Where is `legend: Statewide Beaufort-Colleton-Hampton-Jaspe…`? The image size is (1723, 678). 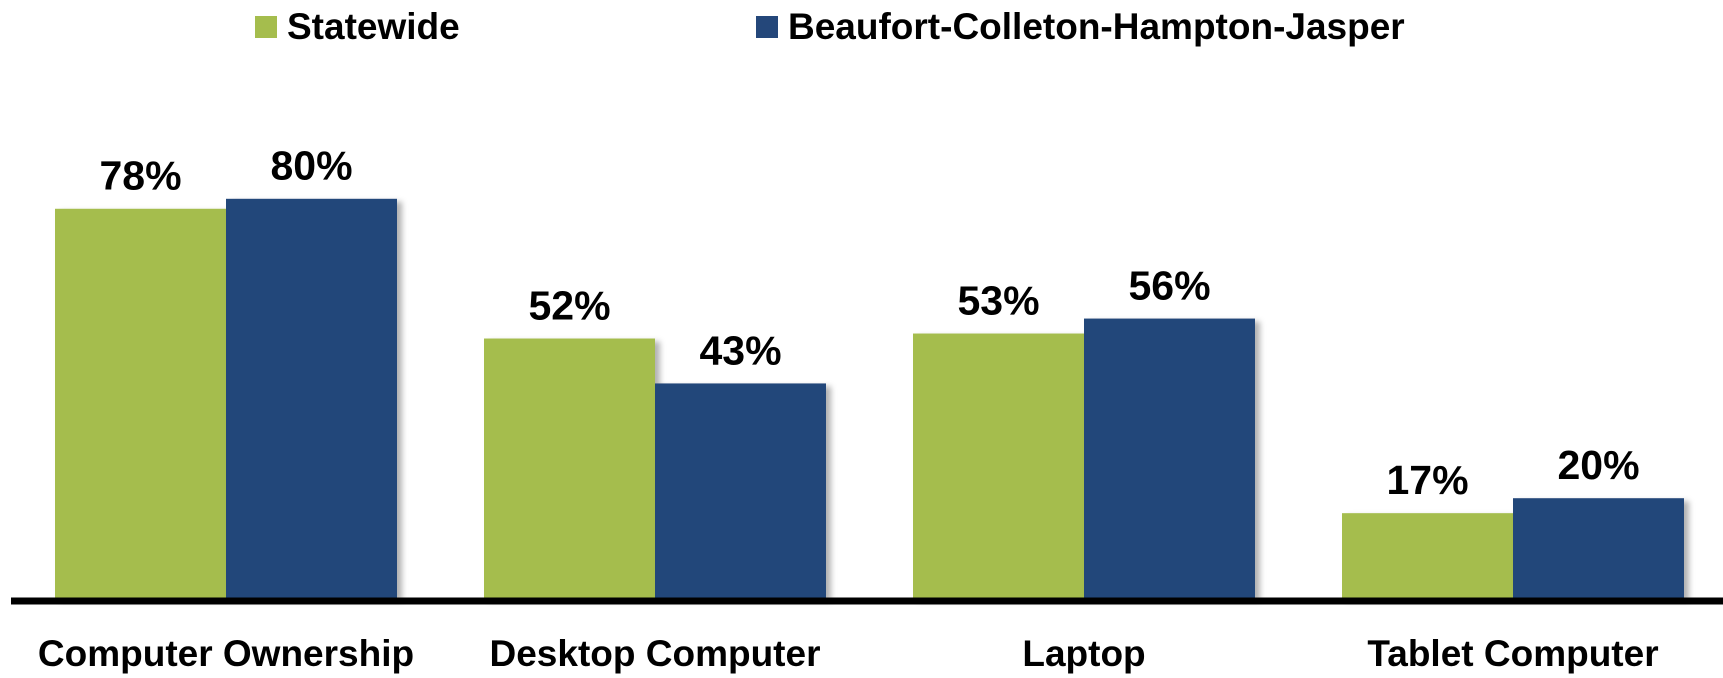 legend: Statewide Beaufort-Colleton-Hampton-Jaspe… is located at coordinates (830, 26).